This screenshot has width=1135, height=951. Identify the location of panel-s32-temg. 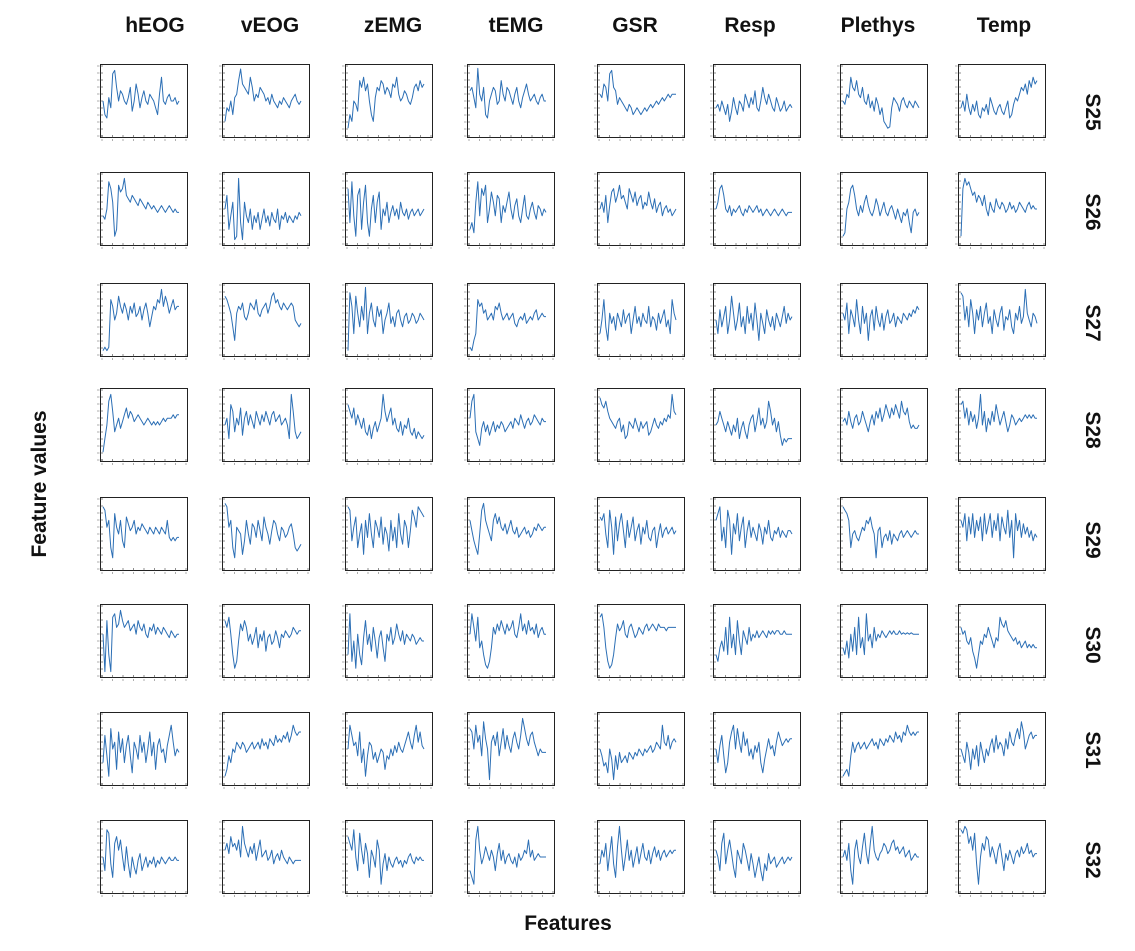
(509, 858).